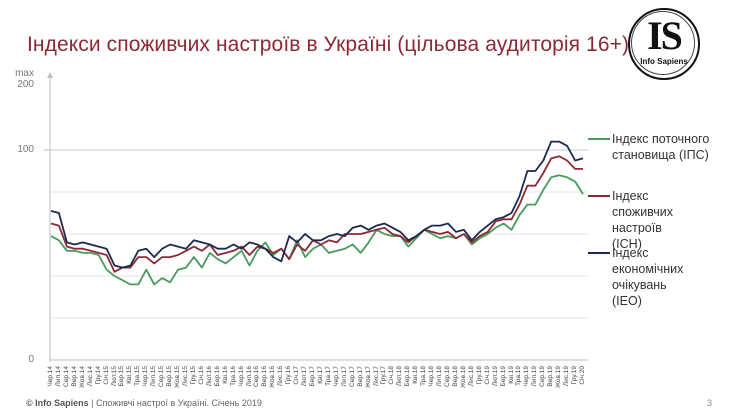  I want to click on x-tick-label: Вер.14, so click(74, 376).